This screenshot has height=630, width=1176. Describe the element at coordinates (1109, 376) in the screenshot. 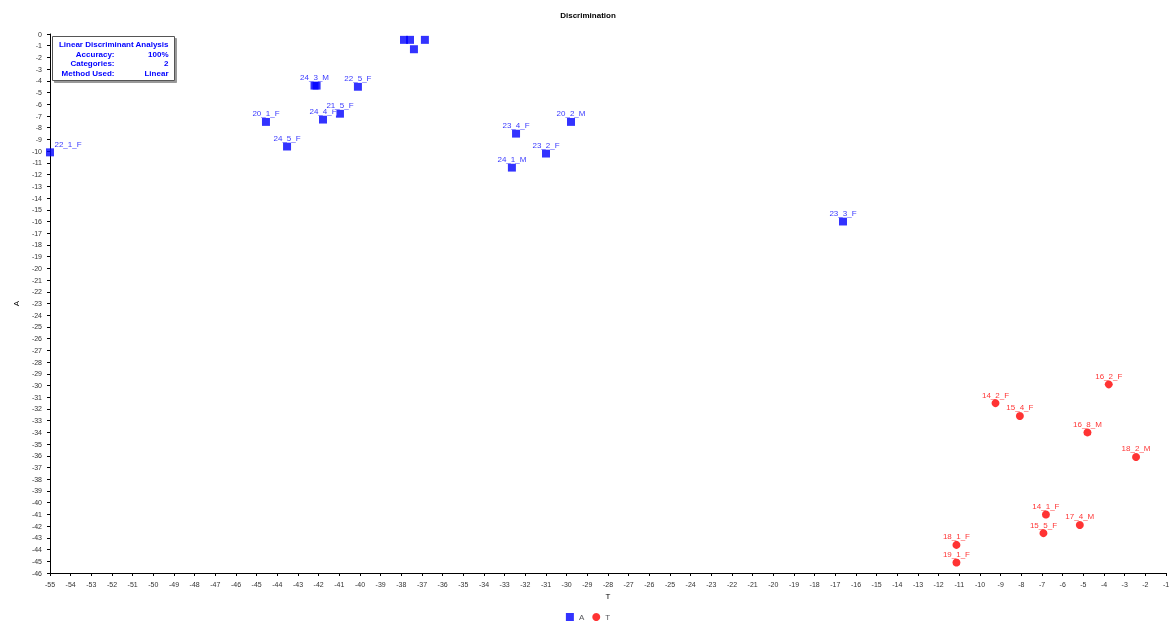

I see `annotation: 16_2_F` at that location.